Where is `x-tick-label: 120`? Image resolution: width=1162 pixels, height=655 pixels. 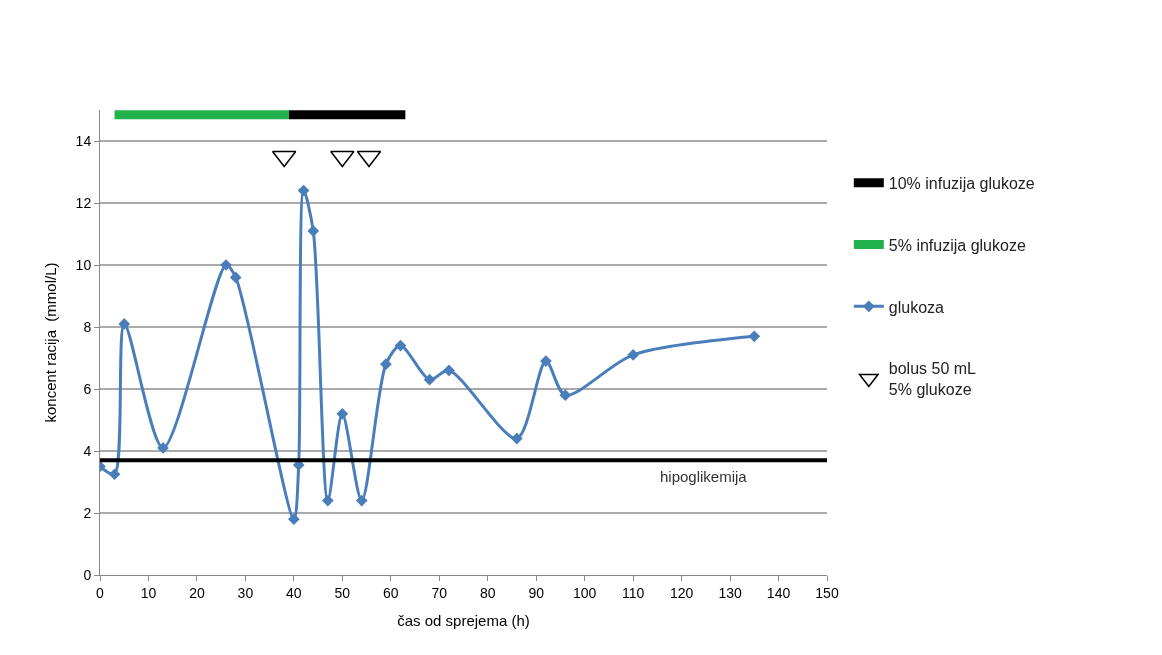
x-tick-label: 120 is located at coordinates (681, 592).